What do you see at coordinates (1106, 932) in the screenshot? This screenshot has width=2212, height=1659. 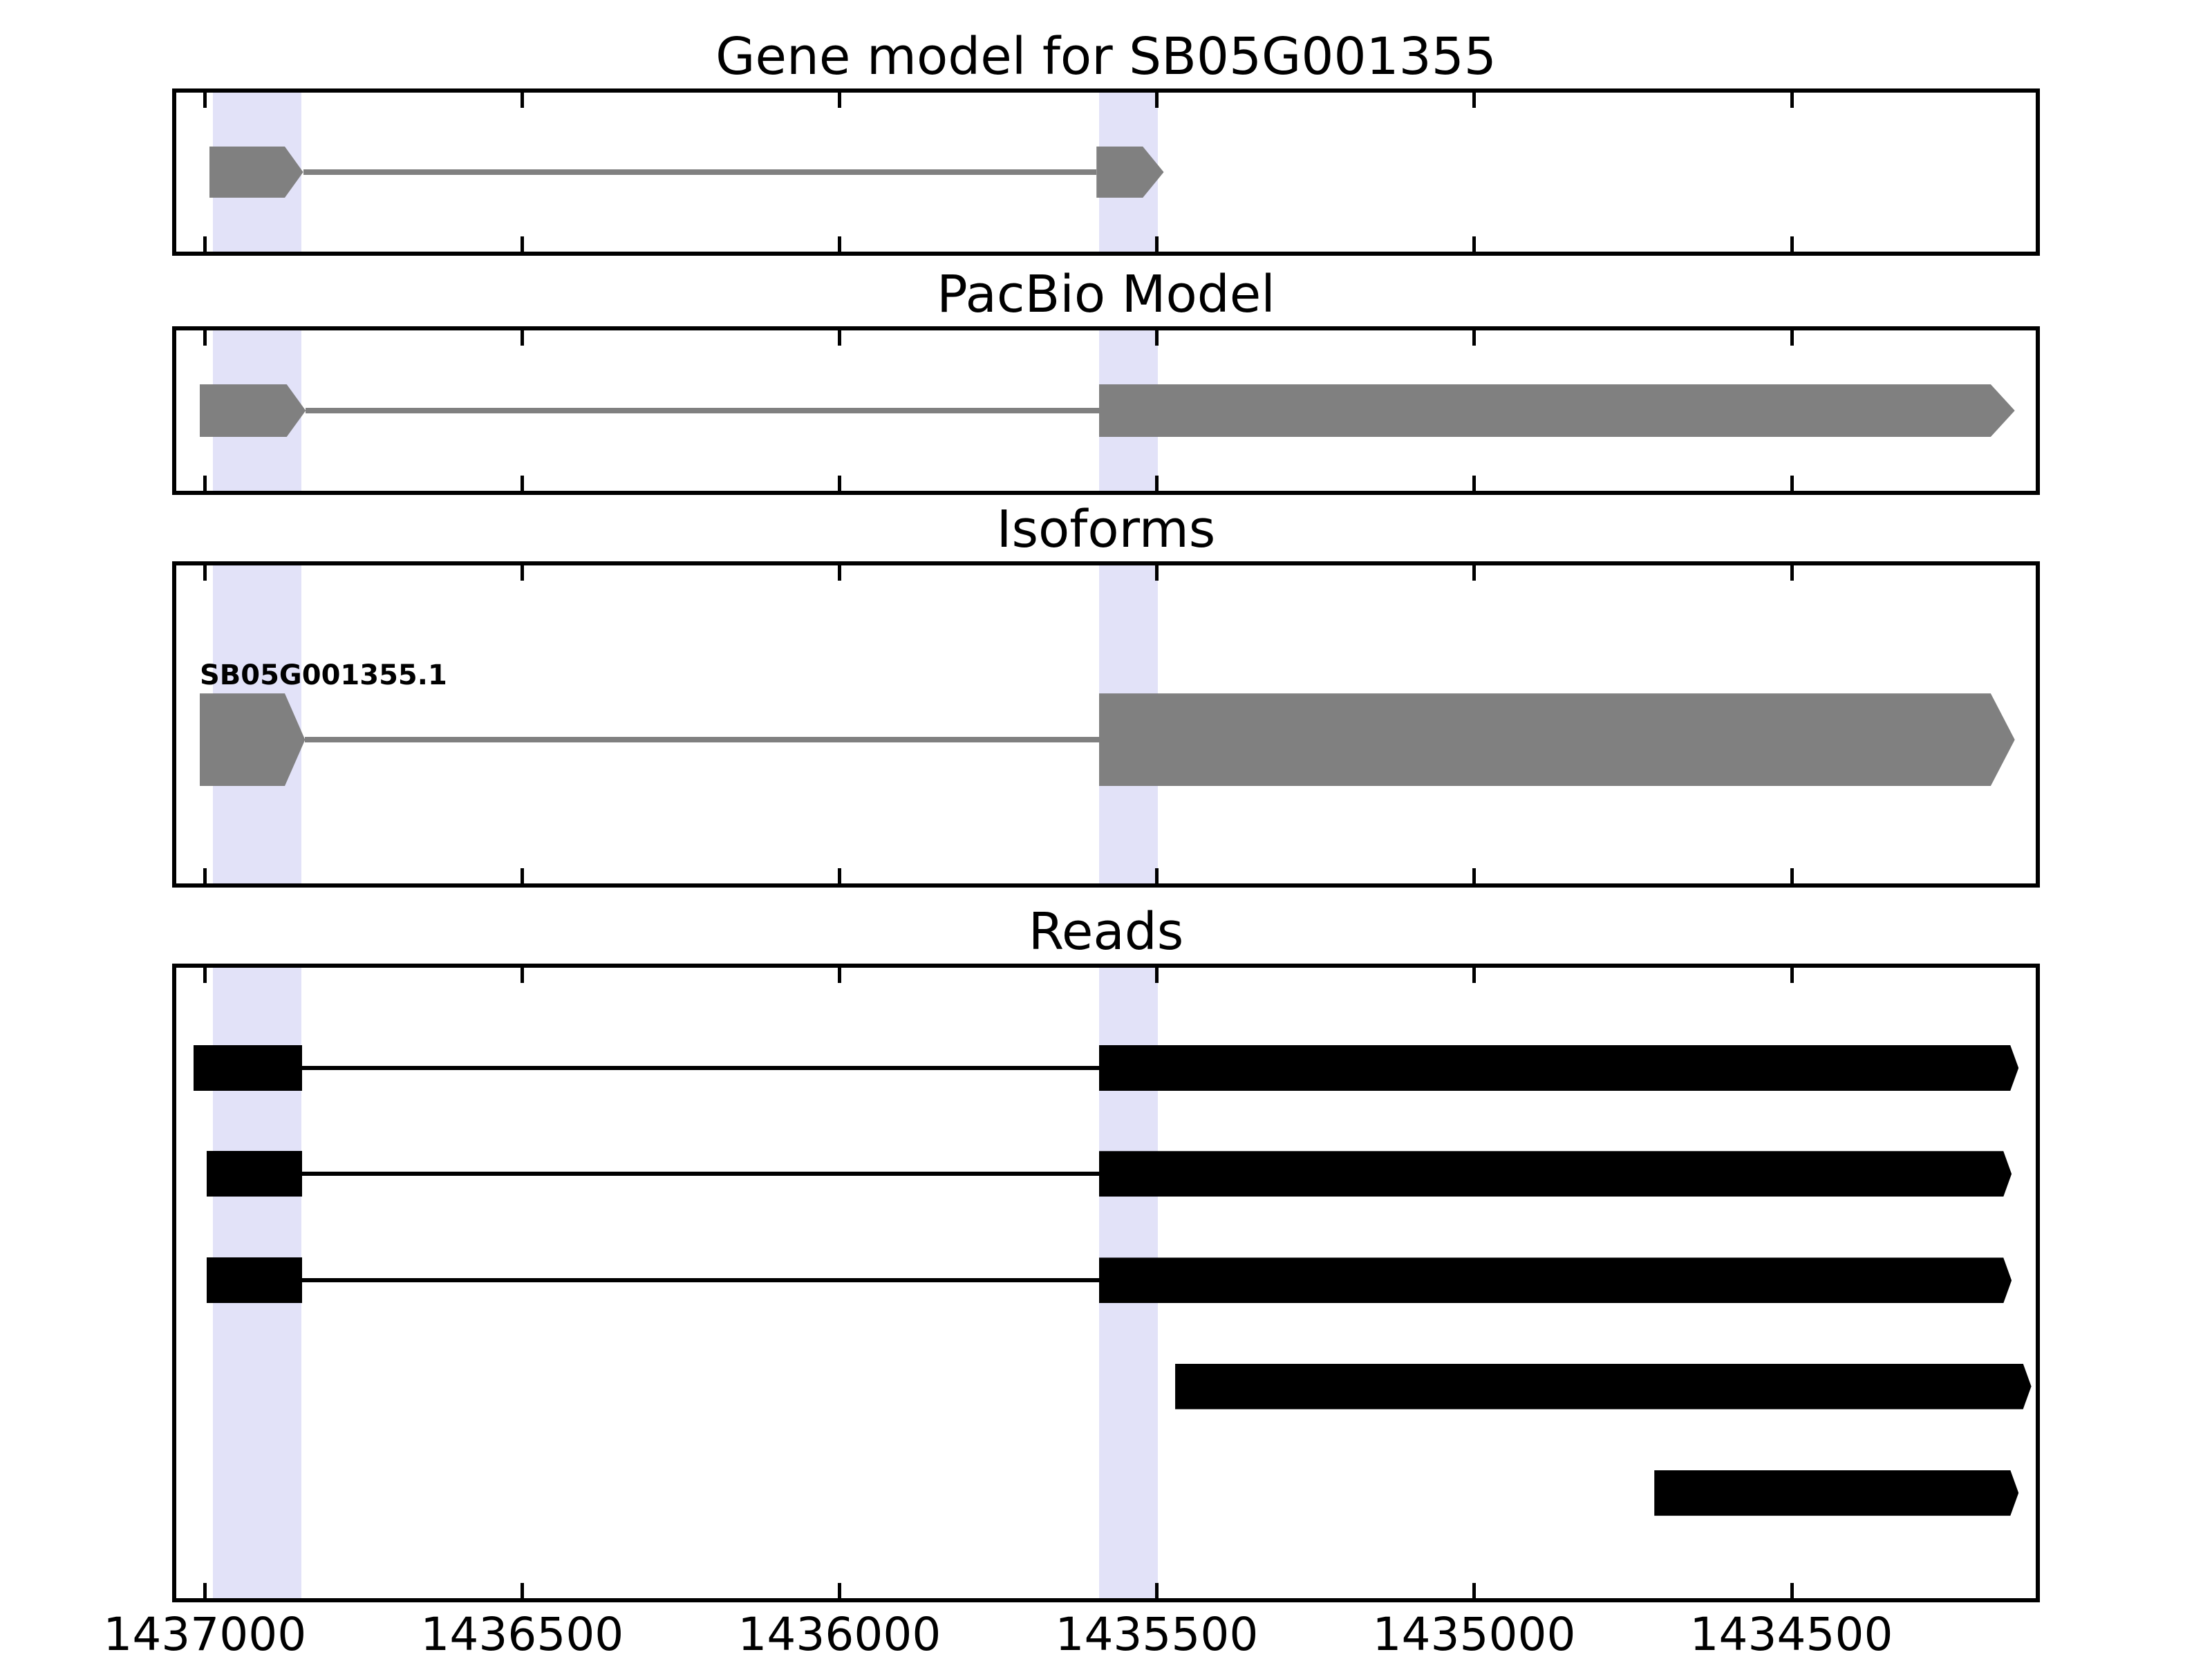 I see `panel-title-reads: Reads` at bounding box center [1106, 932].